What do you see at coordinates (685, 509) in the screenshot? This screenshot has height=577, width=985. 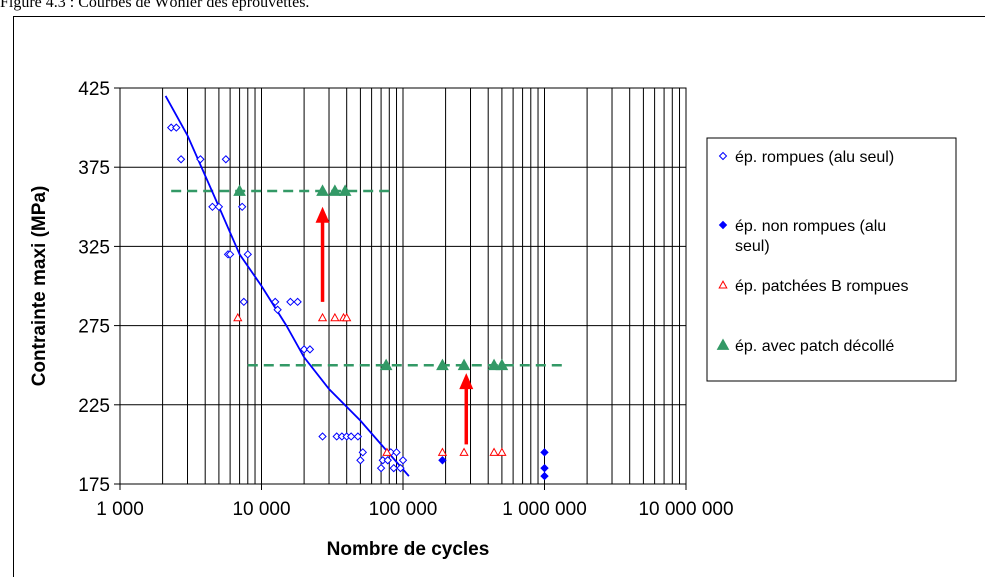 I see `x-tick-label: 10 000 000` at bounding box center [685, 509].